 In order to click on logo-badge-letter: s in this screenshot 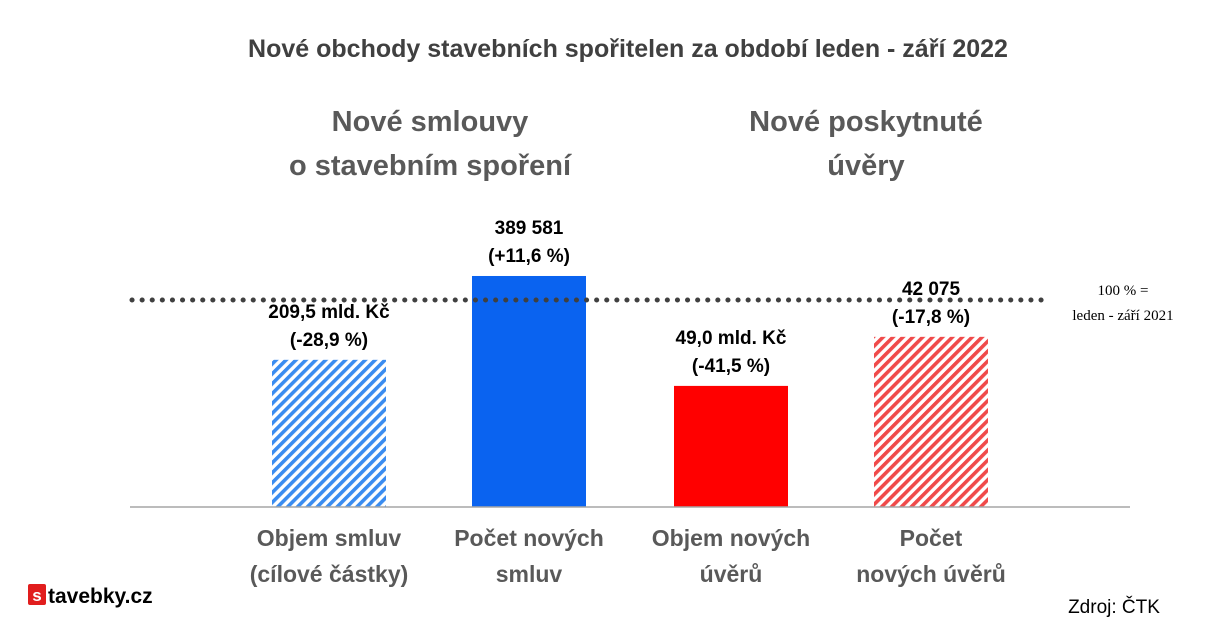, I will do `click(36, 595)`.